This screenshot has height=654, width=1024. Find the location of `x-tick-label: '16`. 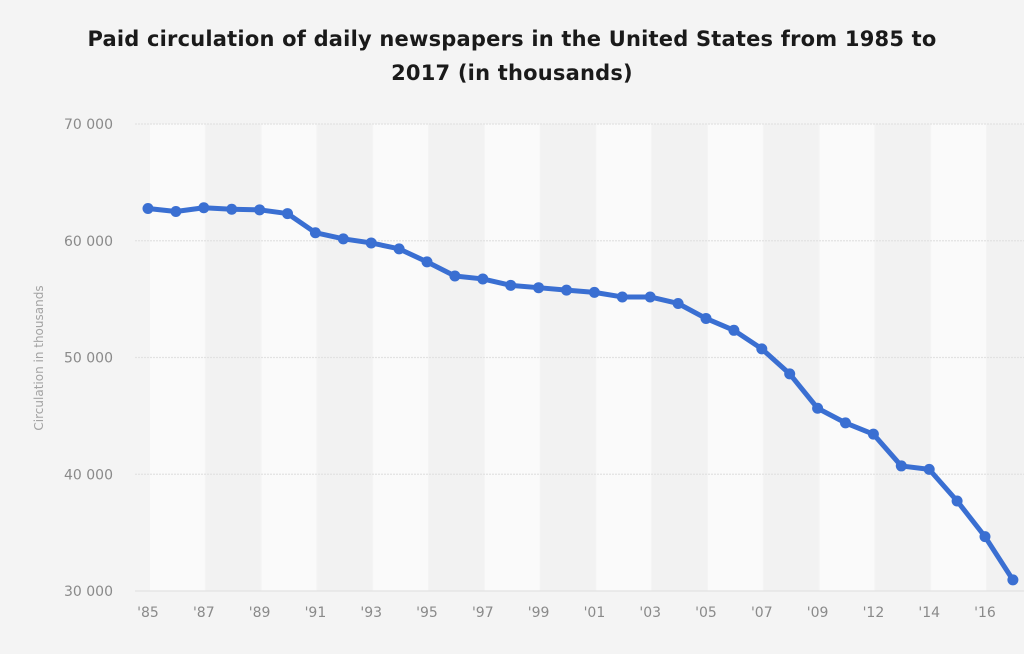

x-tick-label: '16 is located at coordinates (985, 613).